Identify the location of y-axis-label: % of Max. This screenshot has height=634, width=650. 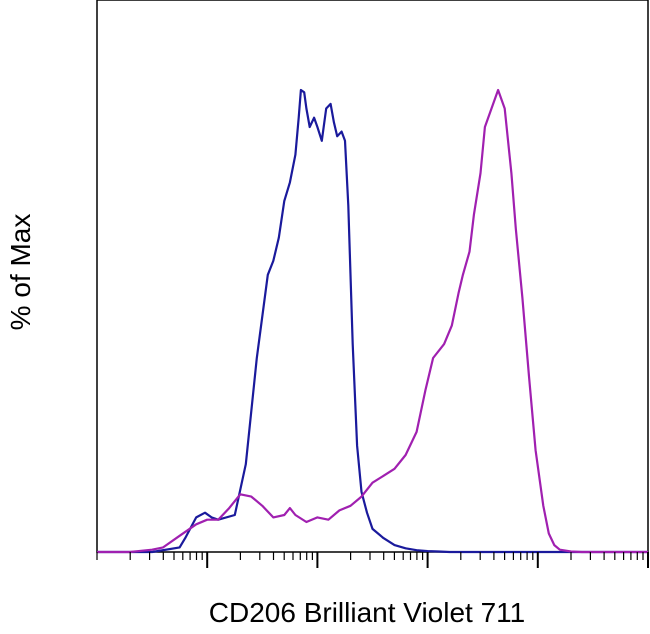
(20, 272).